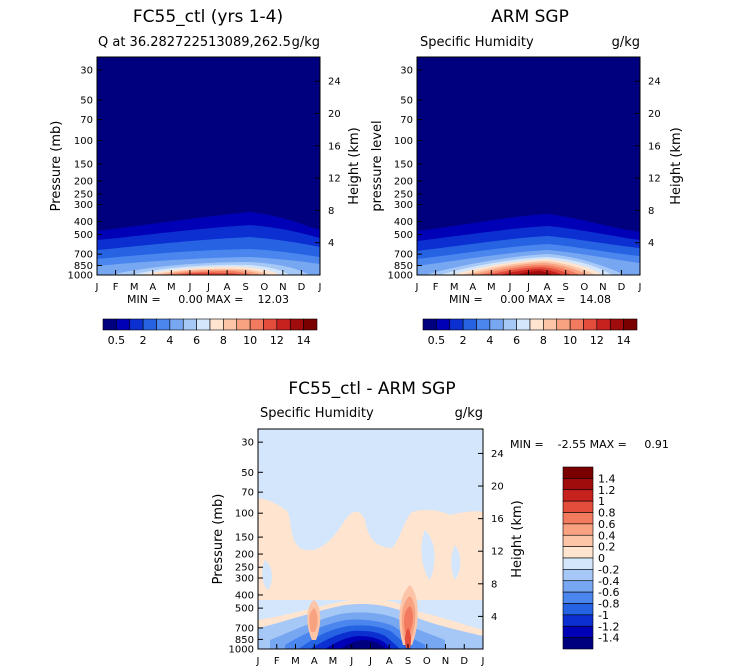 Image resolution: width=733 pixels, height=672 pixels. What do you see at coordinates (601, 558) in the screenshot?
I see `colorbar-label: 0` at bounding box center [601, 558].